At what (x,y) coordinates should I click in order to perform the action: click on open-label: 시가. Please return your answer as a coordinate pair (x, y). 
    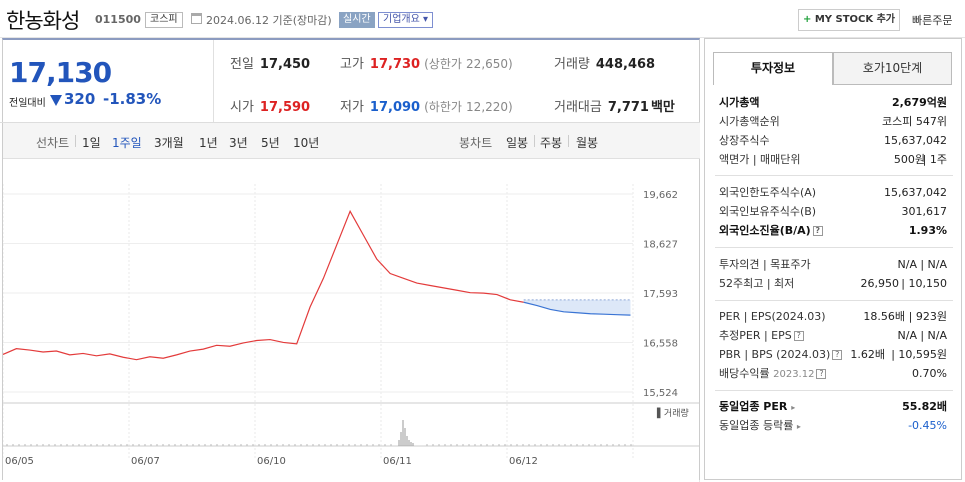
    Looking at the image, I should click on (242, 107).